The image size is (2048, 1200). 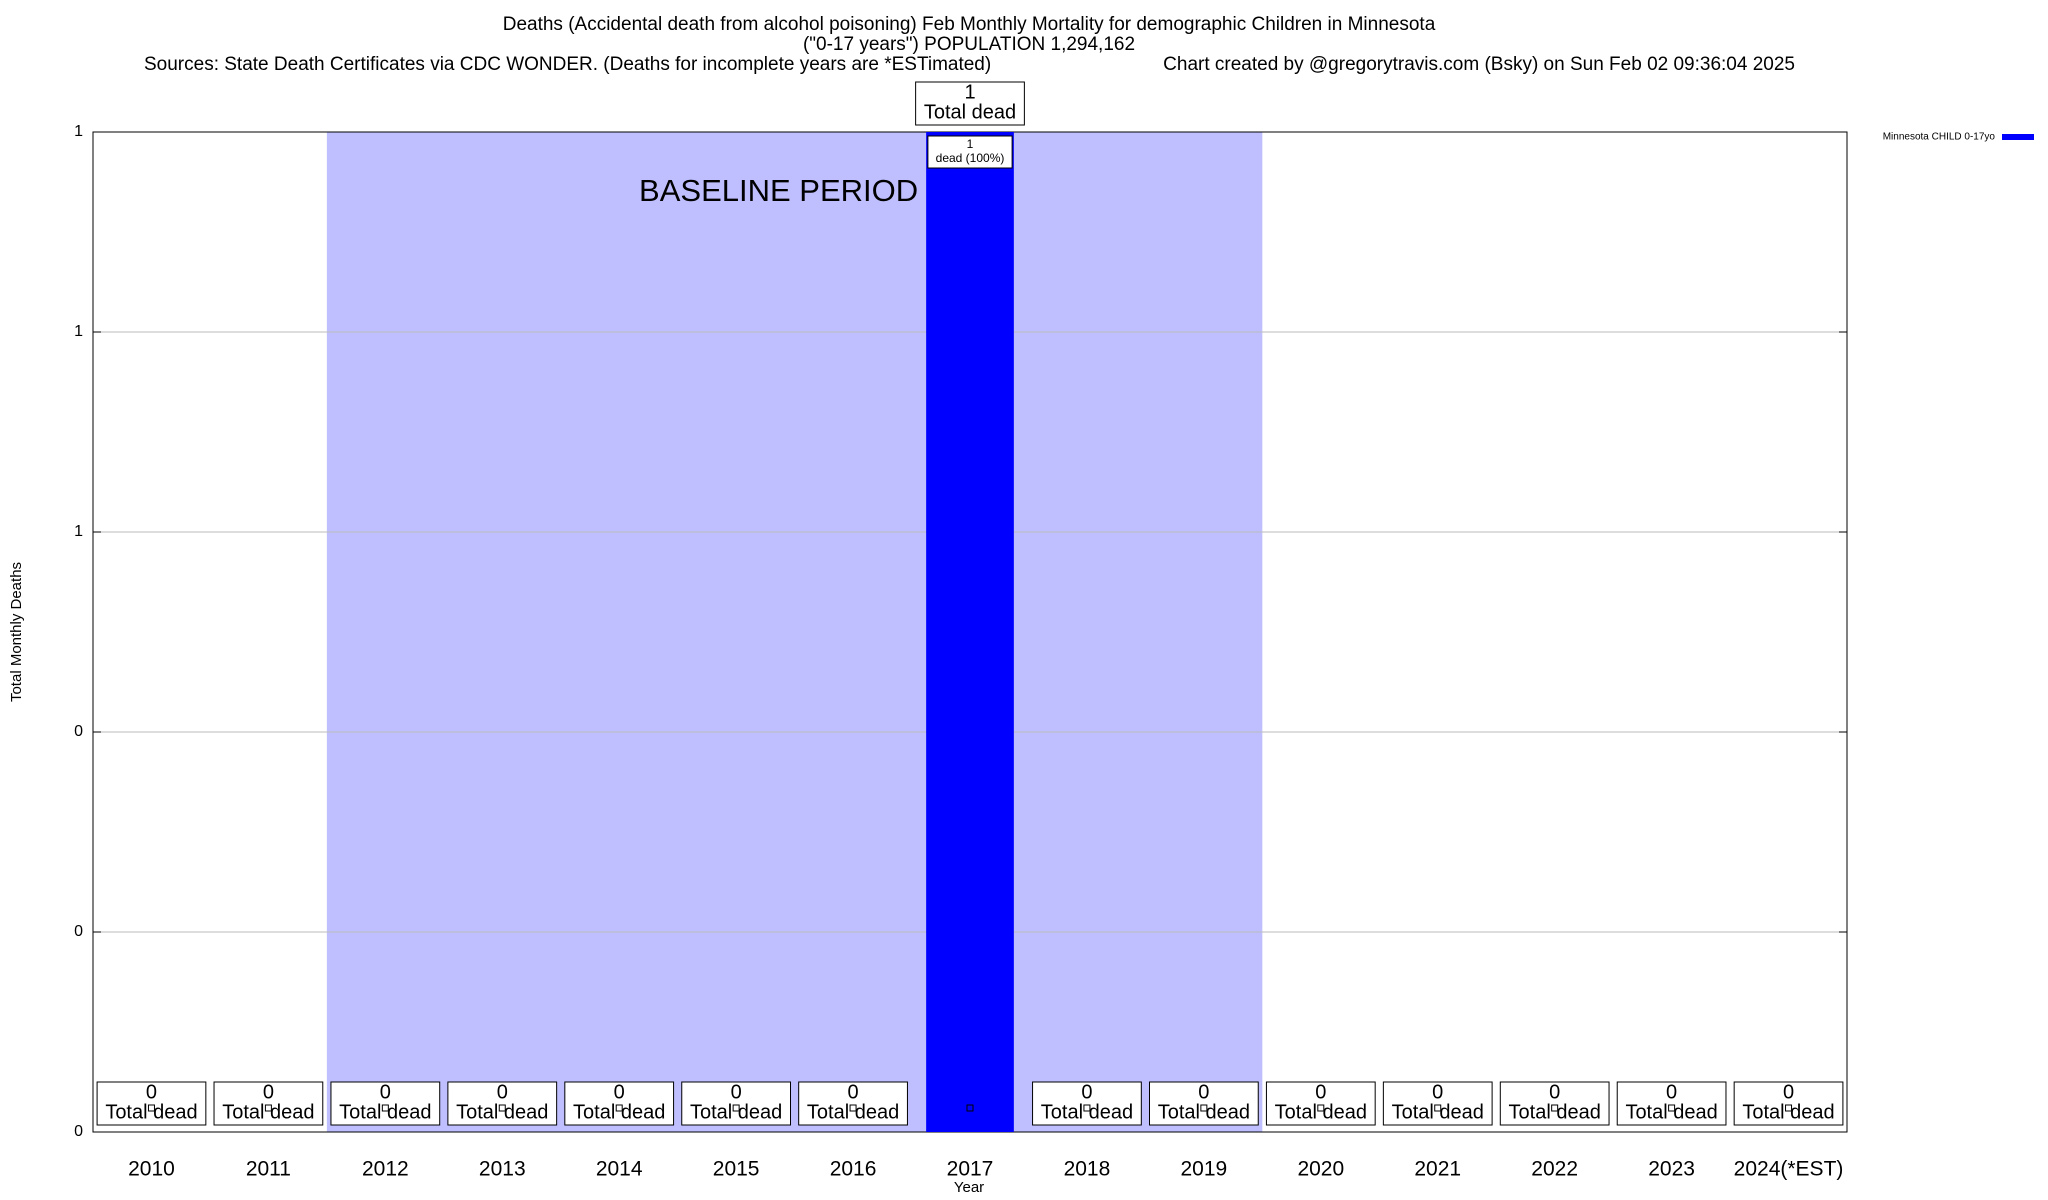 I want to click on x-tick-label: 2014, so click(x=619, y=1169).